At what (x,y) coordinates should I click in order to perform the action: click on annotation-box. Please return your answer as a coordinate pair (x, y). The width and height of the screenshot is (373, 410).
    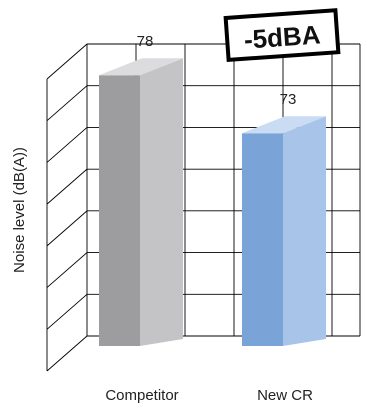
    Looking at the image, I should click on (282, 35).